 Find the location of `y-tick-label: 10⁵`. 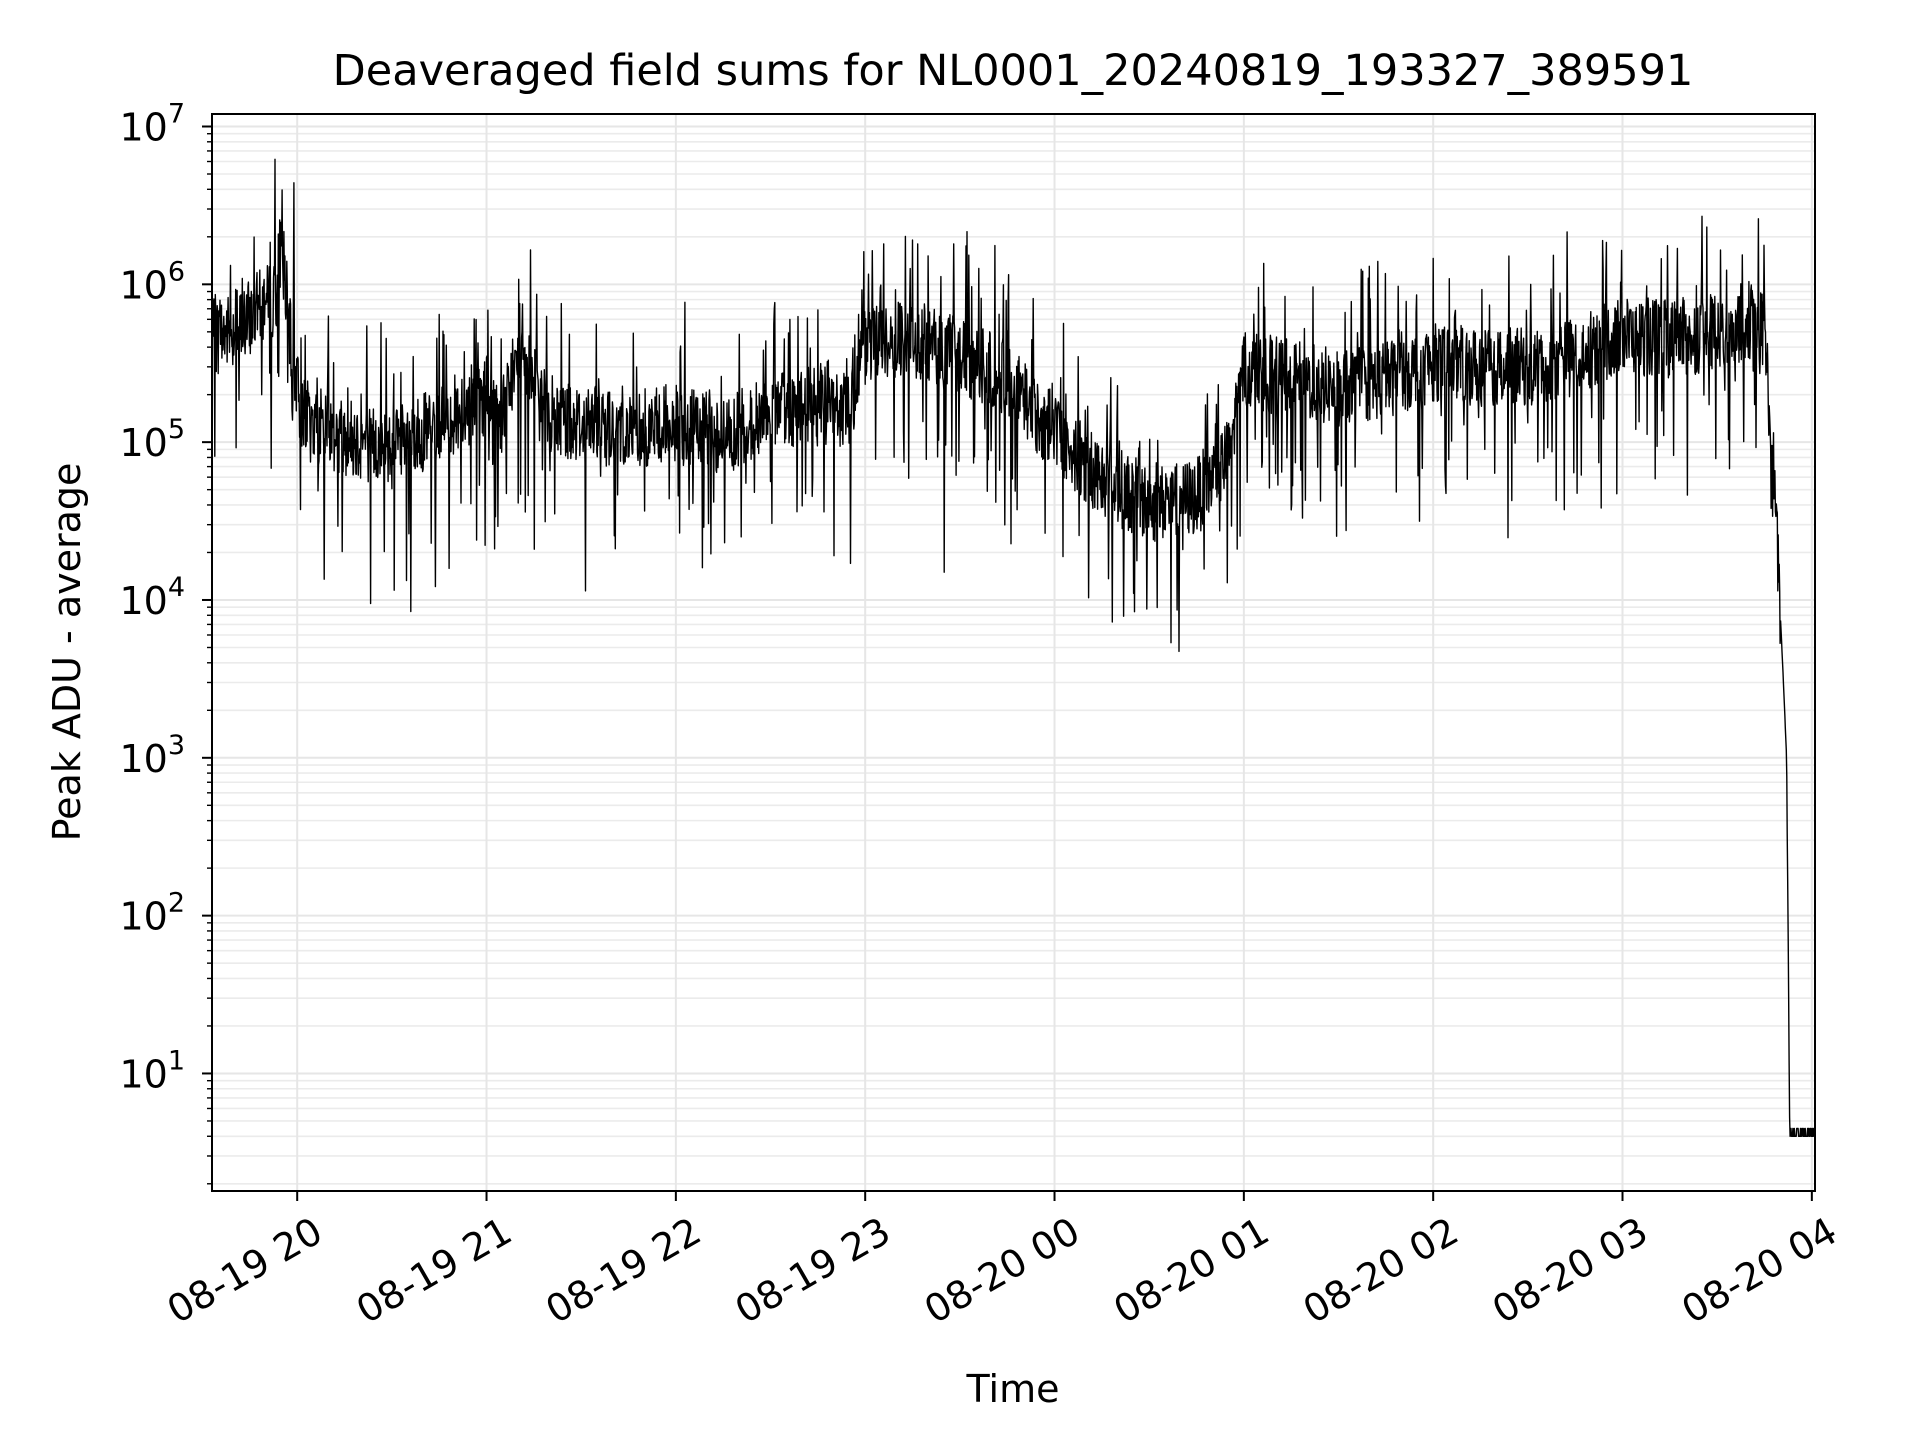

y-tick-label: 10⁵ is located at coordinates (152, 439).